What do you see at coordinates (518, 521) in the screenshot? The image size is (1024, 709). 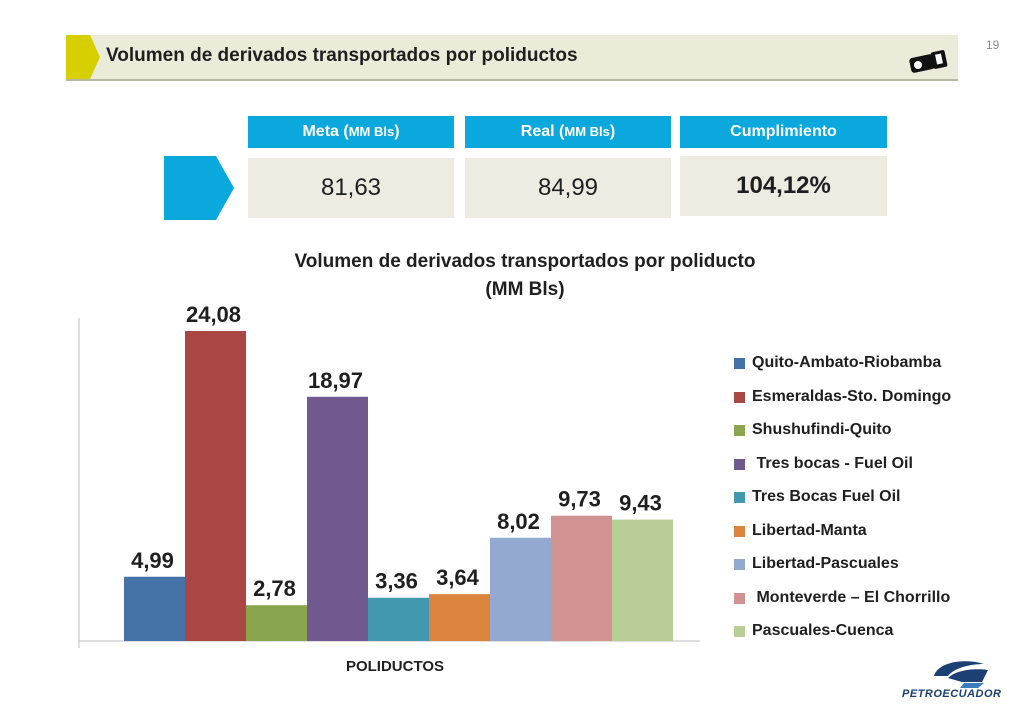 I see `bar-data-label: 8,02` at bounding box center [518, 521].